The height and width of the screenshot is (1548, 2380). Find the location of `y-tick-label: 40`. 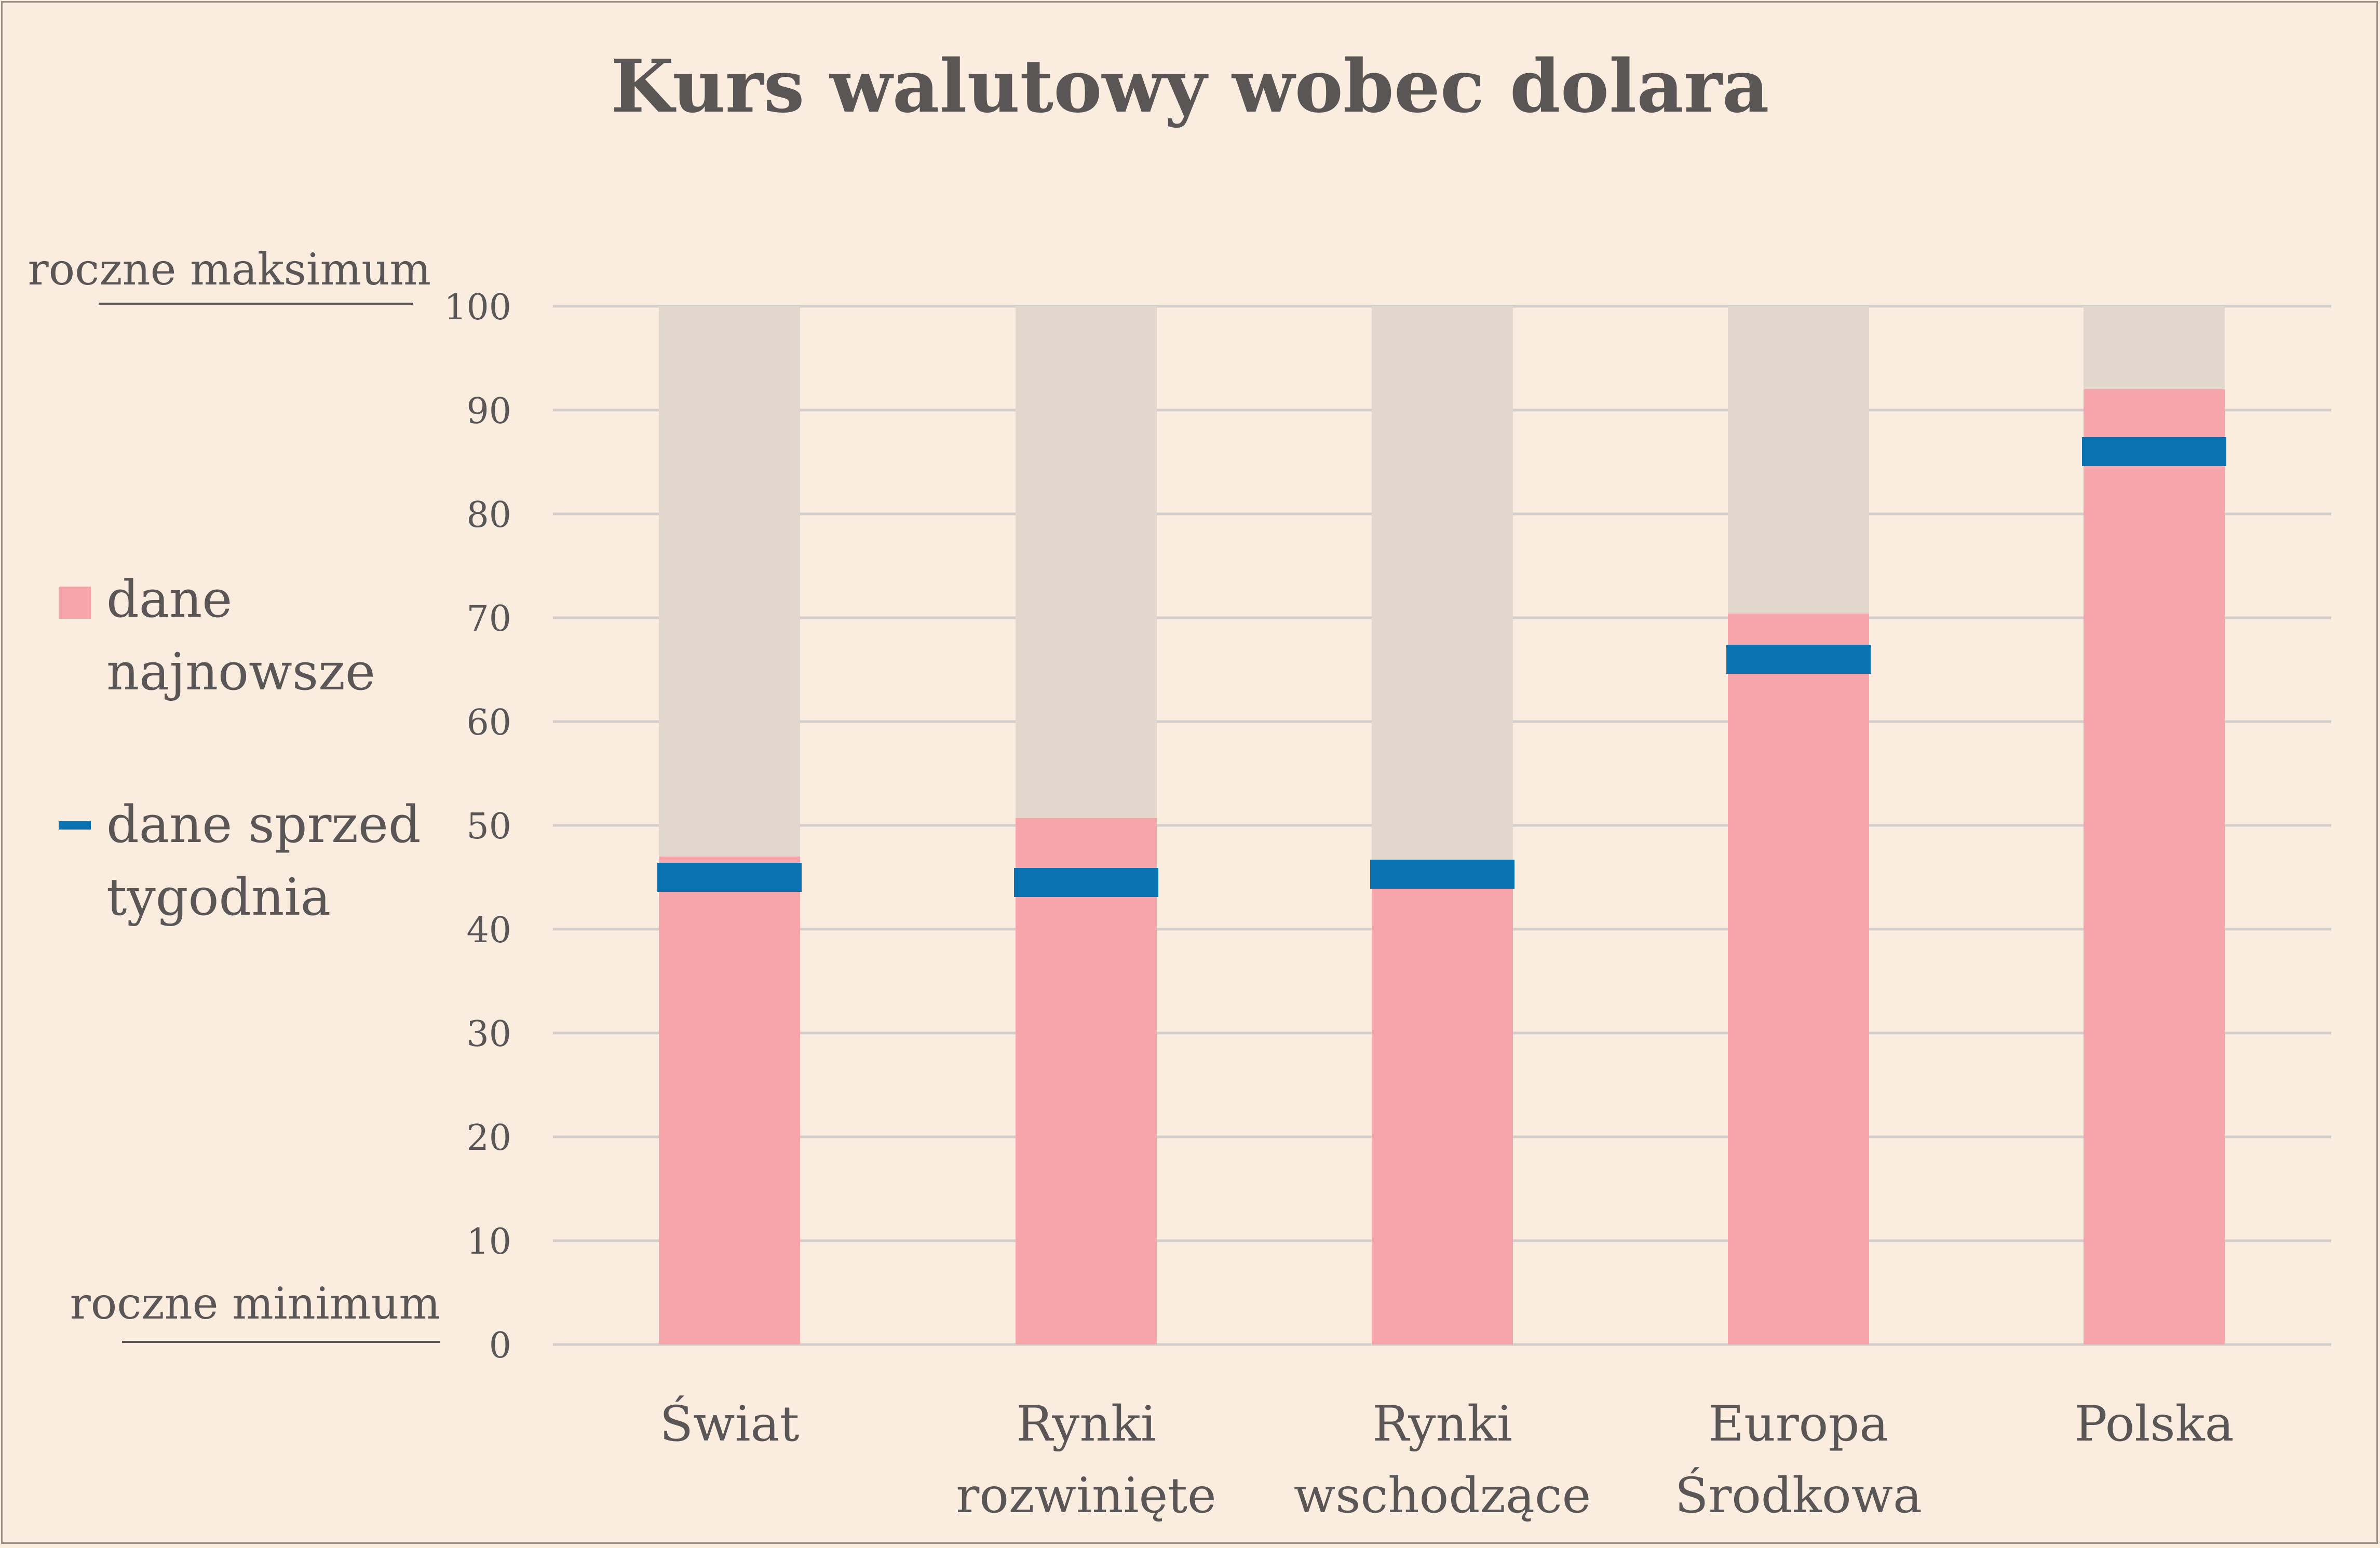

y-tick-label: 40 is located at coordinates (489, 930).